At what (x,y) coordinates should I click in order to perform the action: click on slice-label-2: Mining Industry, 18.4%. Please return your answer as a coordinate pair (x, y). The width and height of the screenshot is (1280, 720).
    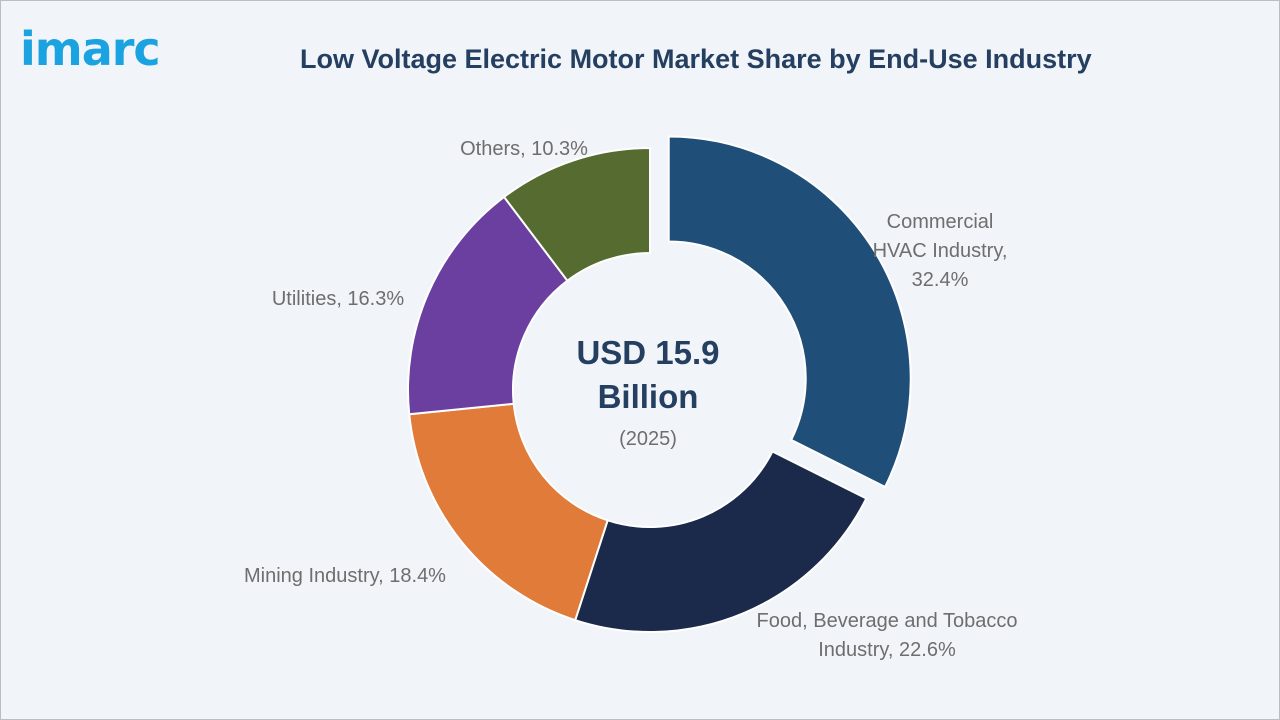
    Looking at the image, I should click on (345, 576).